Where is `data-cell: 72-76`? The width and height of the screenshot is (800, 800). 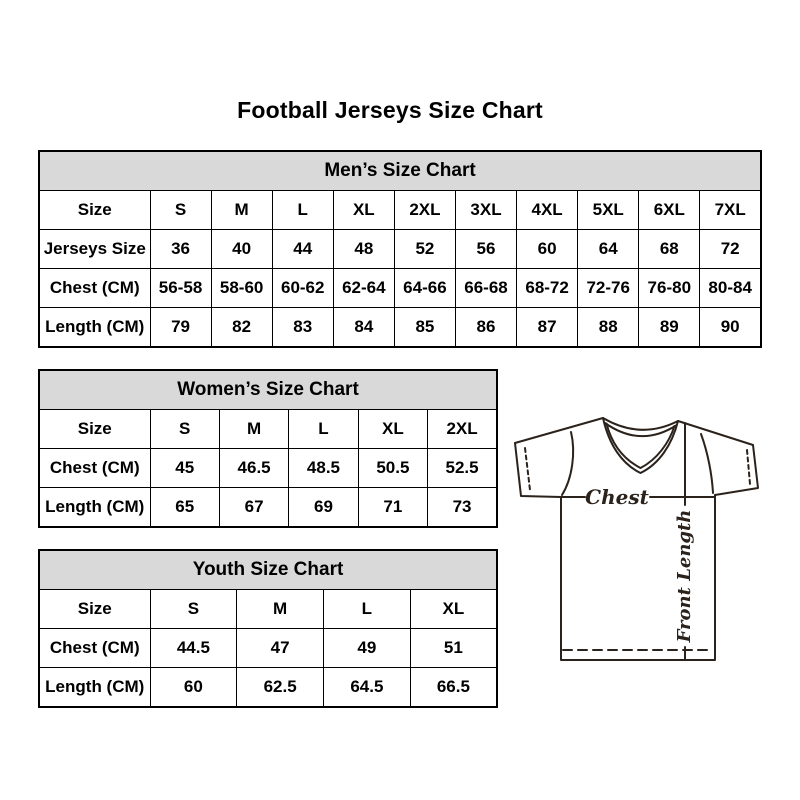 data-cell: 72-76 is located at coordinates (608, 288).